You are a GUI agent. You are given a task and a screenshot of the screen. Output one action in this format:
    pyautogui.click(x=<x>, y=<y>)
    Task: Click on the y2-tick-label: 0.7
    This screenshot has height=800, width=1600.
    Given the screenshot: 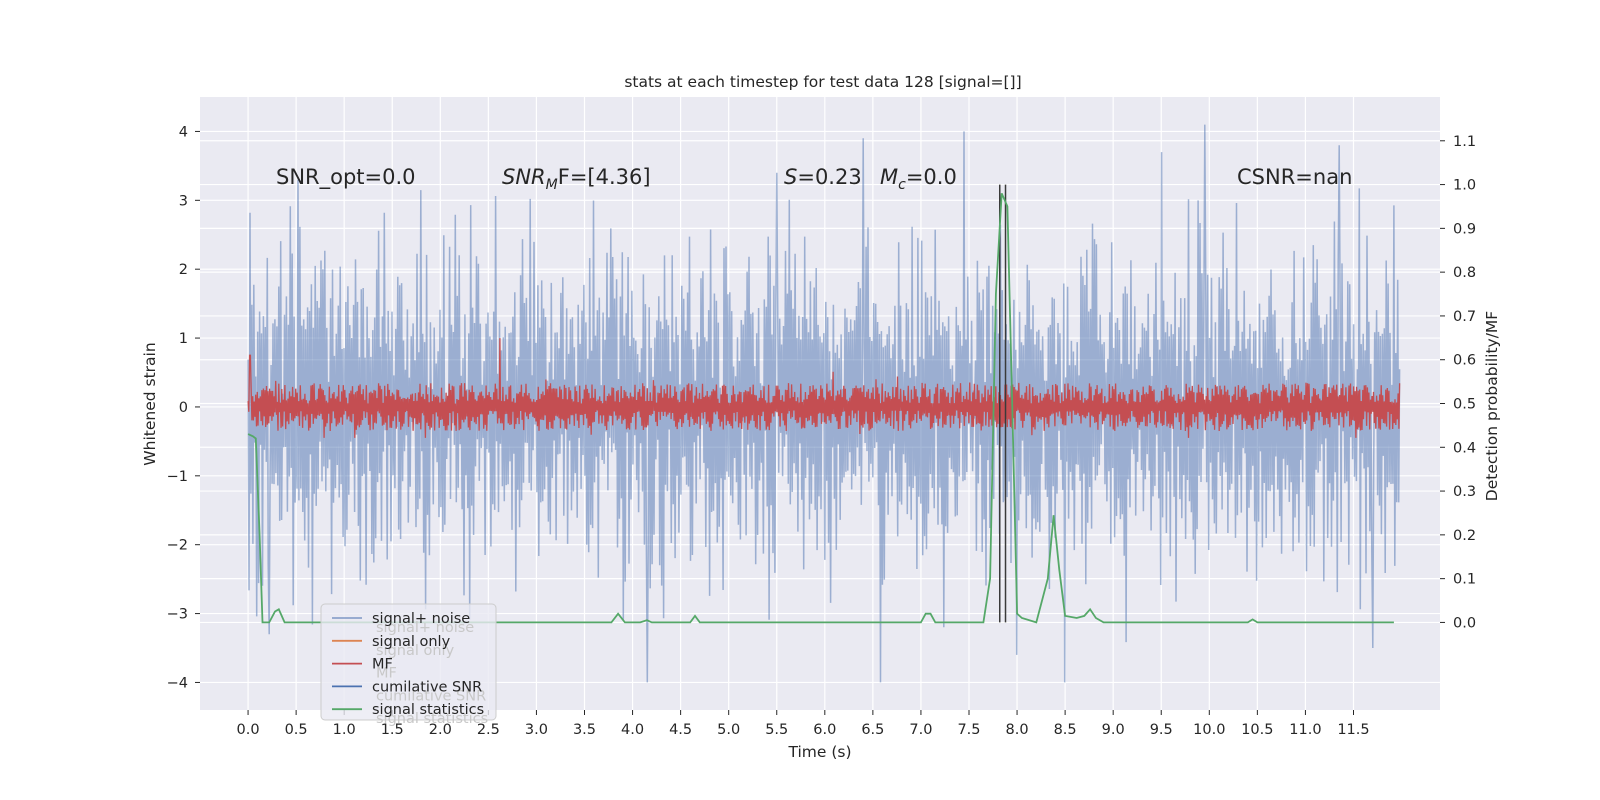 What is the action you would take?
    pyautogui.click(x=1464, y=317)
    